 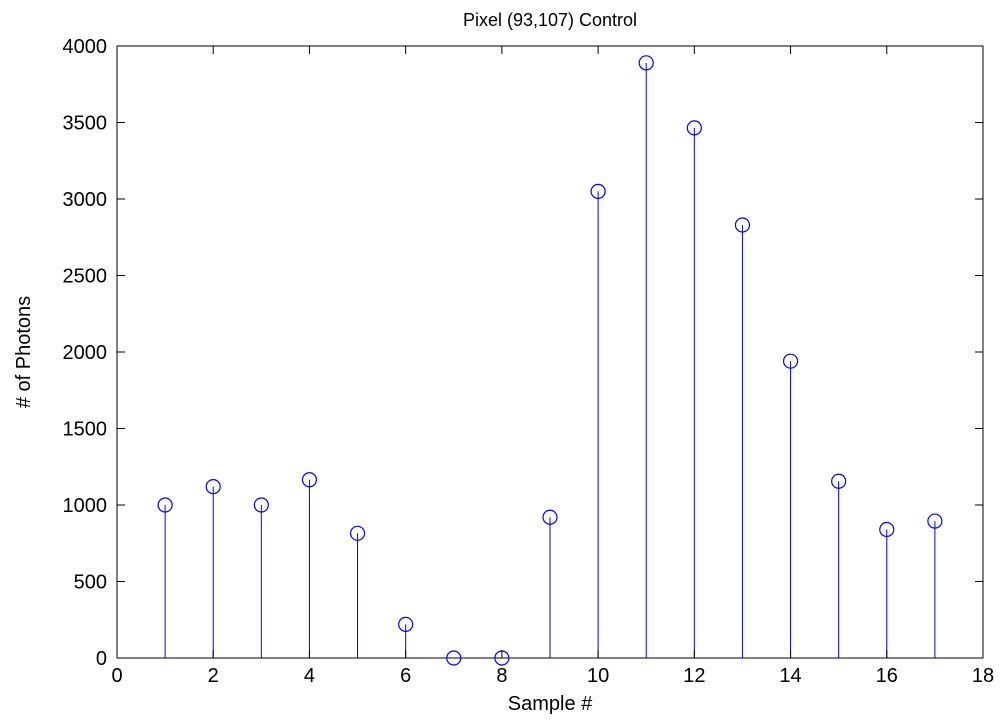 I want to click on y-tick-label: 0, so click(x=101, y=659).